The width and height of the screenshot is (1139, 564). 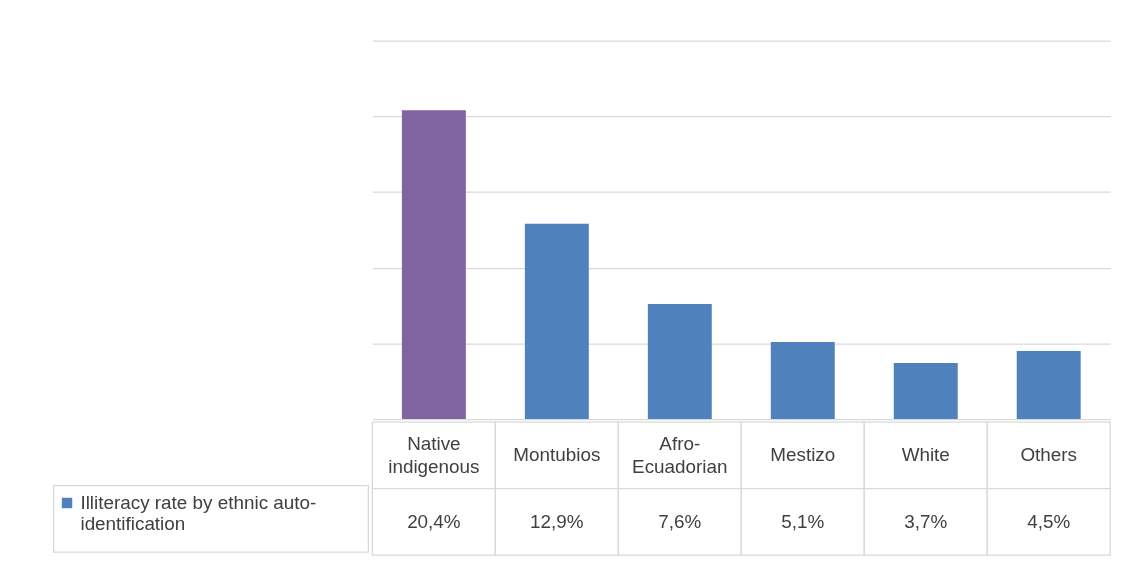 I want to click on data-label: 20,4%, so click(x=434, y=521).